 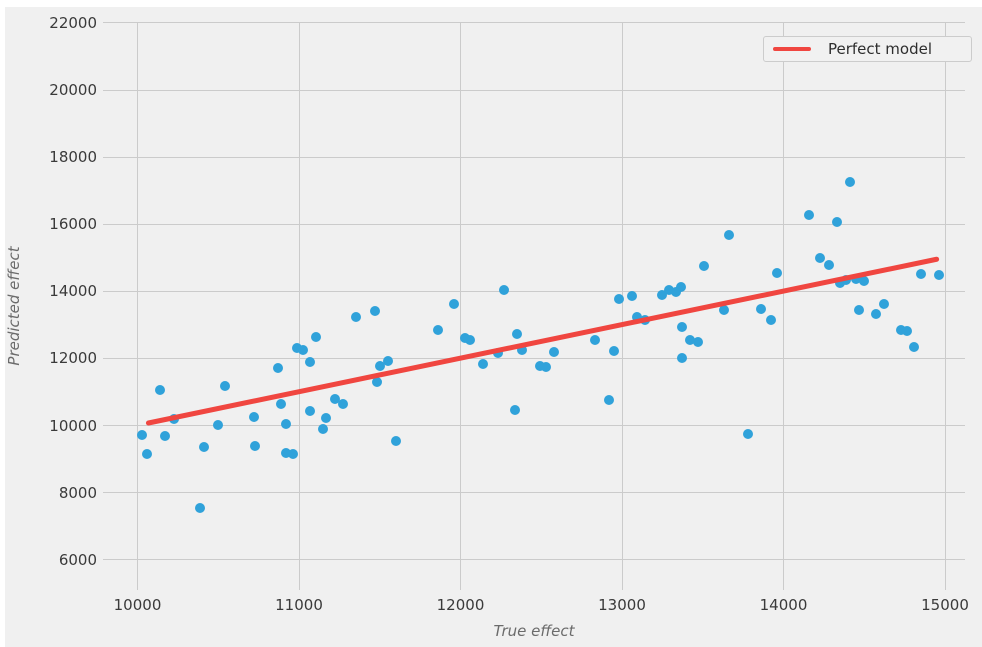 What do you see at coordinates (73, 90) in the screenshot?
I see `y-tick-label: 20000` at bounding box center [73, 90].